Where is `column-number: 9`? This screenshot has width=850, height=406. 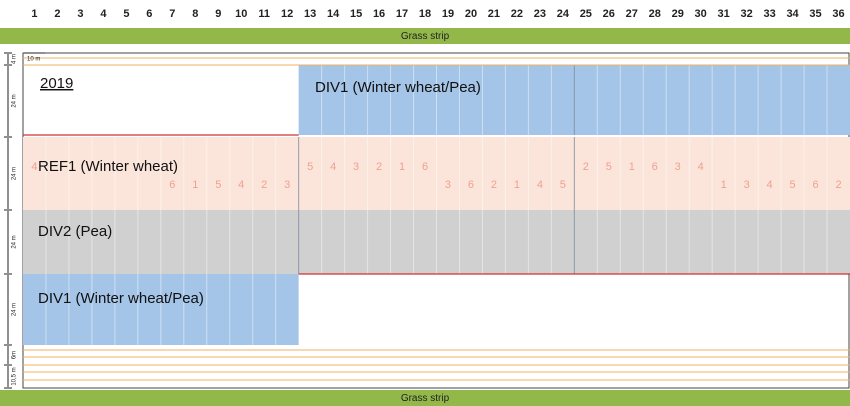
column-number: 9 is located at coordinates (218, 14).